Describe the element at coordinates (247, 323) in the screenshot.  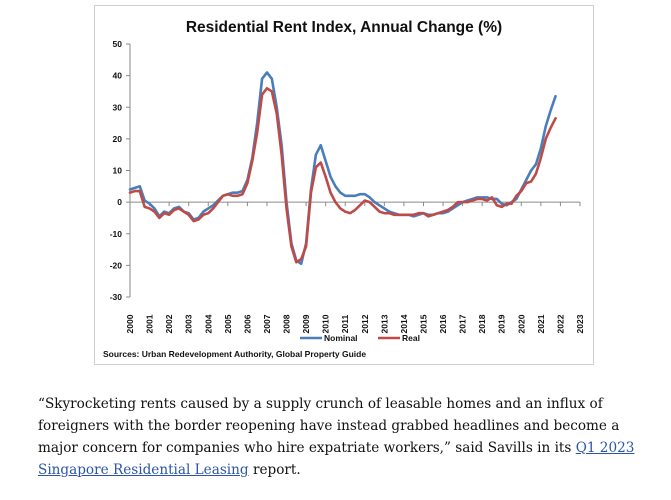
I see `x-tick-label: 2006` at that location.